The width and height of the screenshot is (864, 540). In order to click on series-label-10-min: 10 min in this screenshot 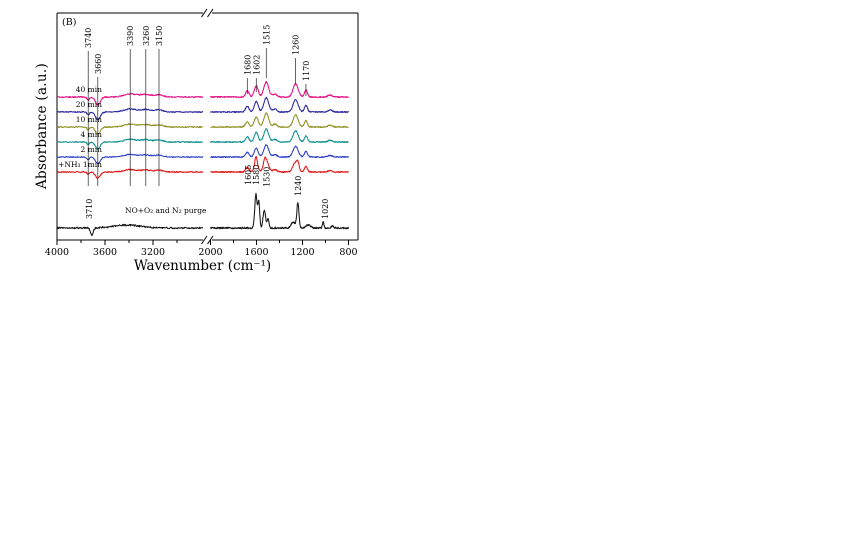, I will do `click(89, 119)`.